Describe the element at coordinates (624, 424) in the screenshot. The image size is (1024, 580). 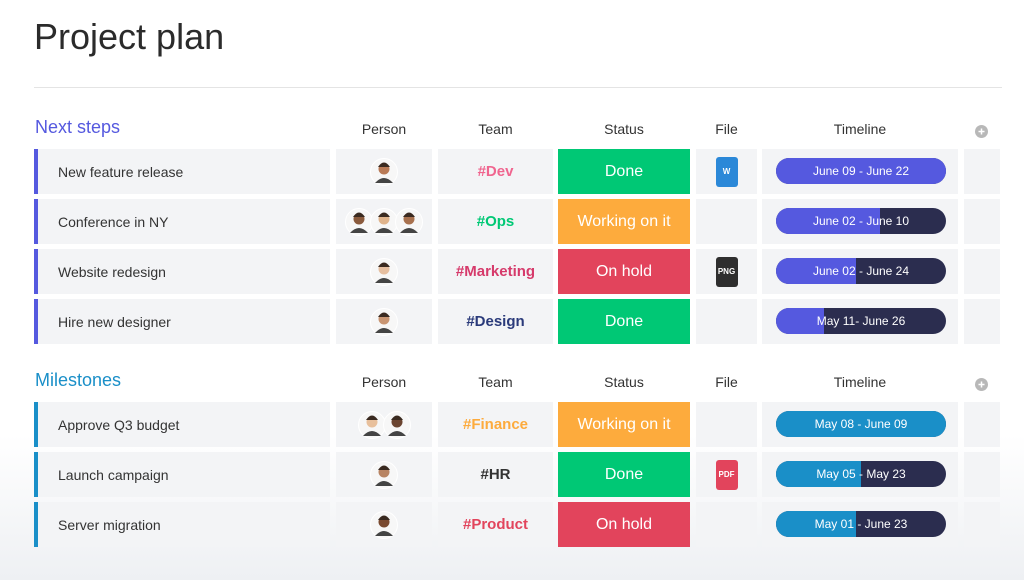
I see `status-label: Working on it` at that location.